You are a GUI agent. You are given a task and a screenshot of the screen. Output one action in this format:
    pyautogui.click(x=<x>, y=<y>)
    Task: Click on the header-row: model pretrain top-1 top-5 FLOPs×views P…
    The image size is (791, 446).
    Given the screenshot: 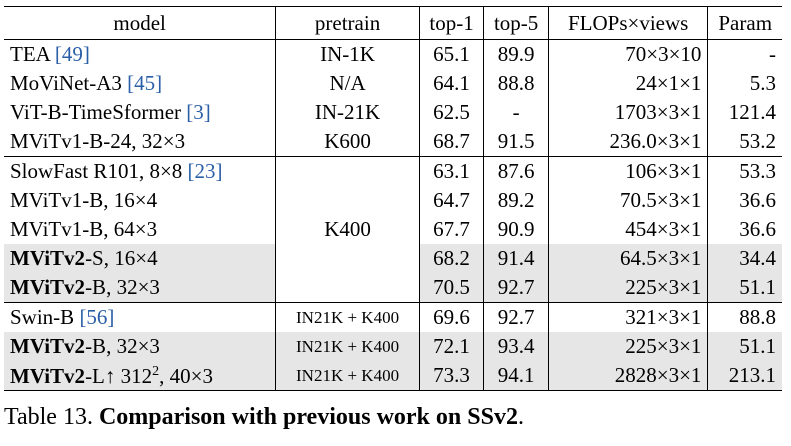 What is the action you would take?
    pyautogui.click(x=393, y=23)
    